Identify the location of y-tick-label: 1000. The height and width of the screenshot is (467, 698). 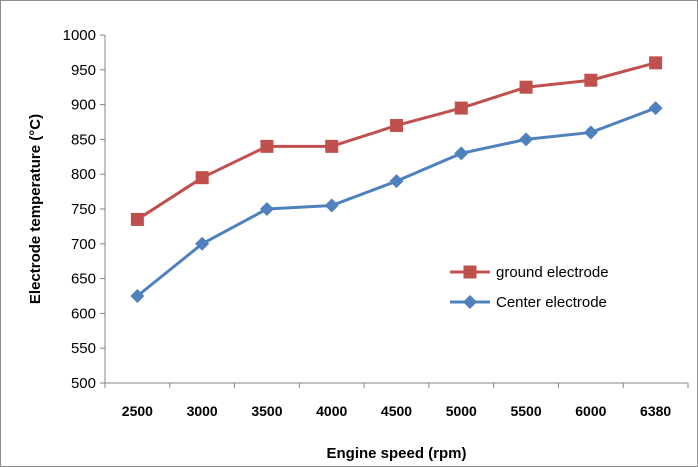
(79, 35).